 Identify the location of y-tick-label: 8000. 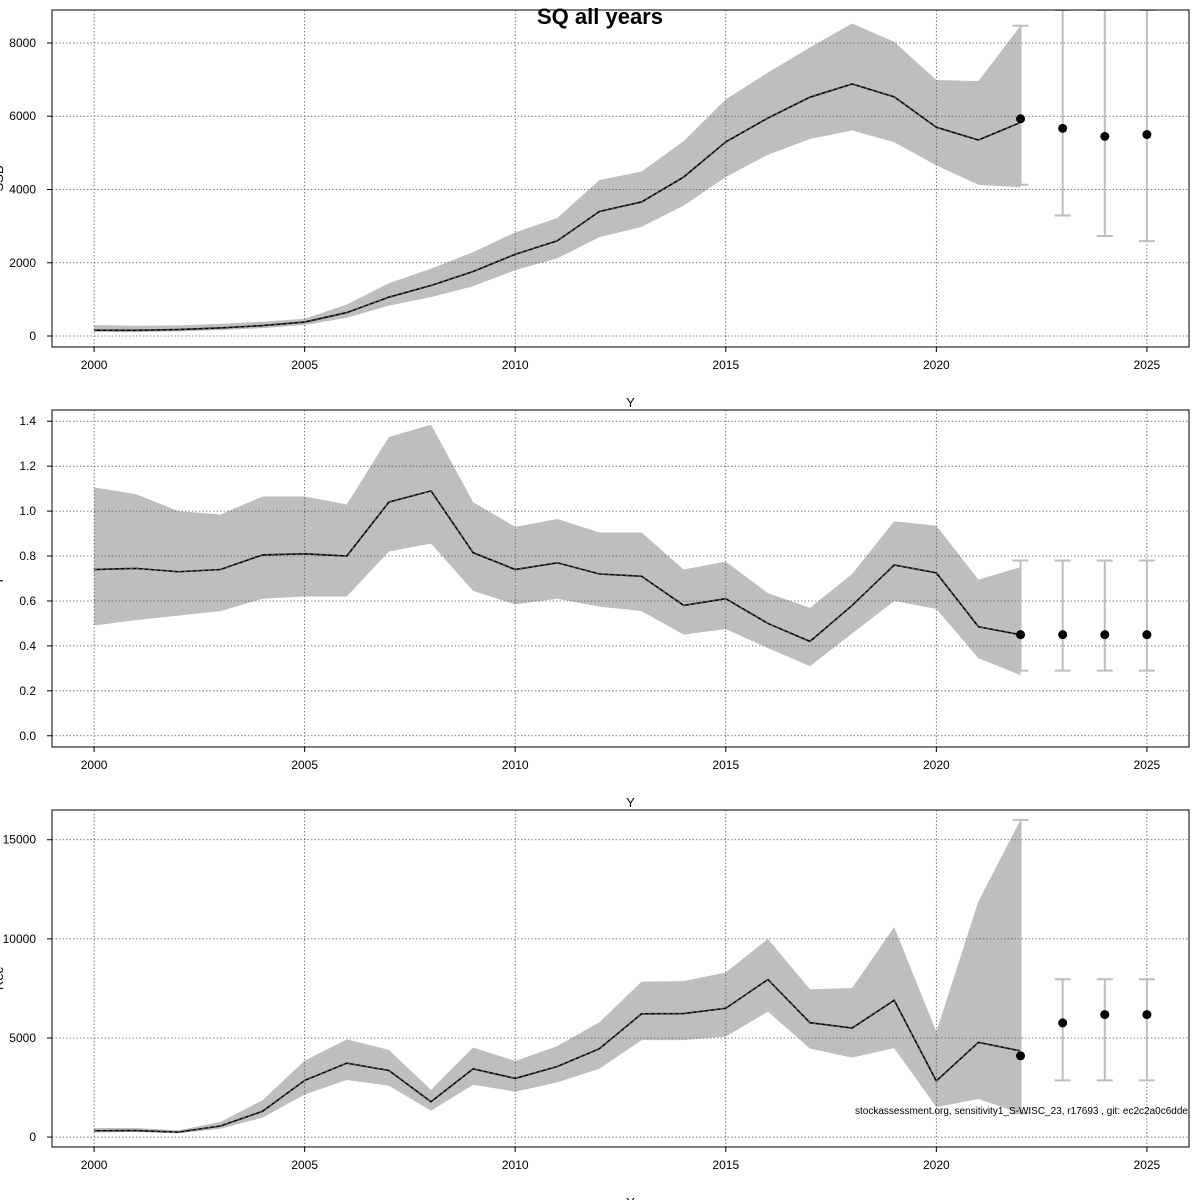
(22, 43).